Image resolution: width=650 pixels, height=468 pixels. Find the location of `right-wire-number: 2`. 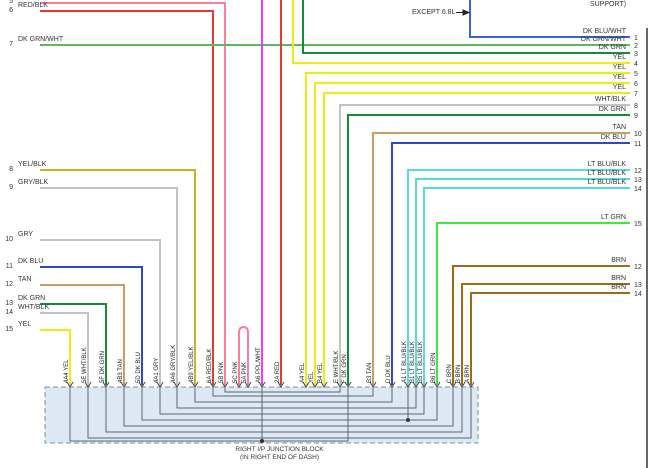

right-wire-number: 2 is located at coordinates (636, 46).